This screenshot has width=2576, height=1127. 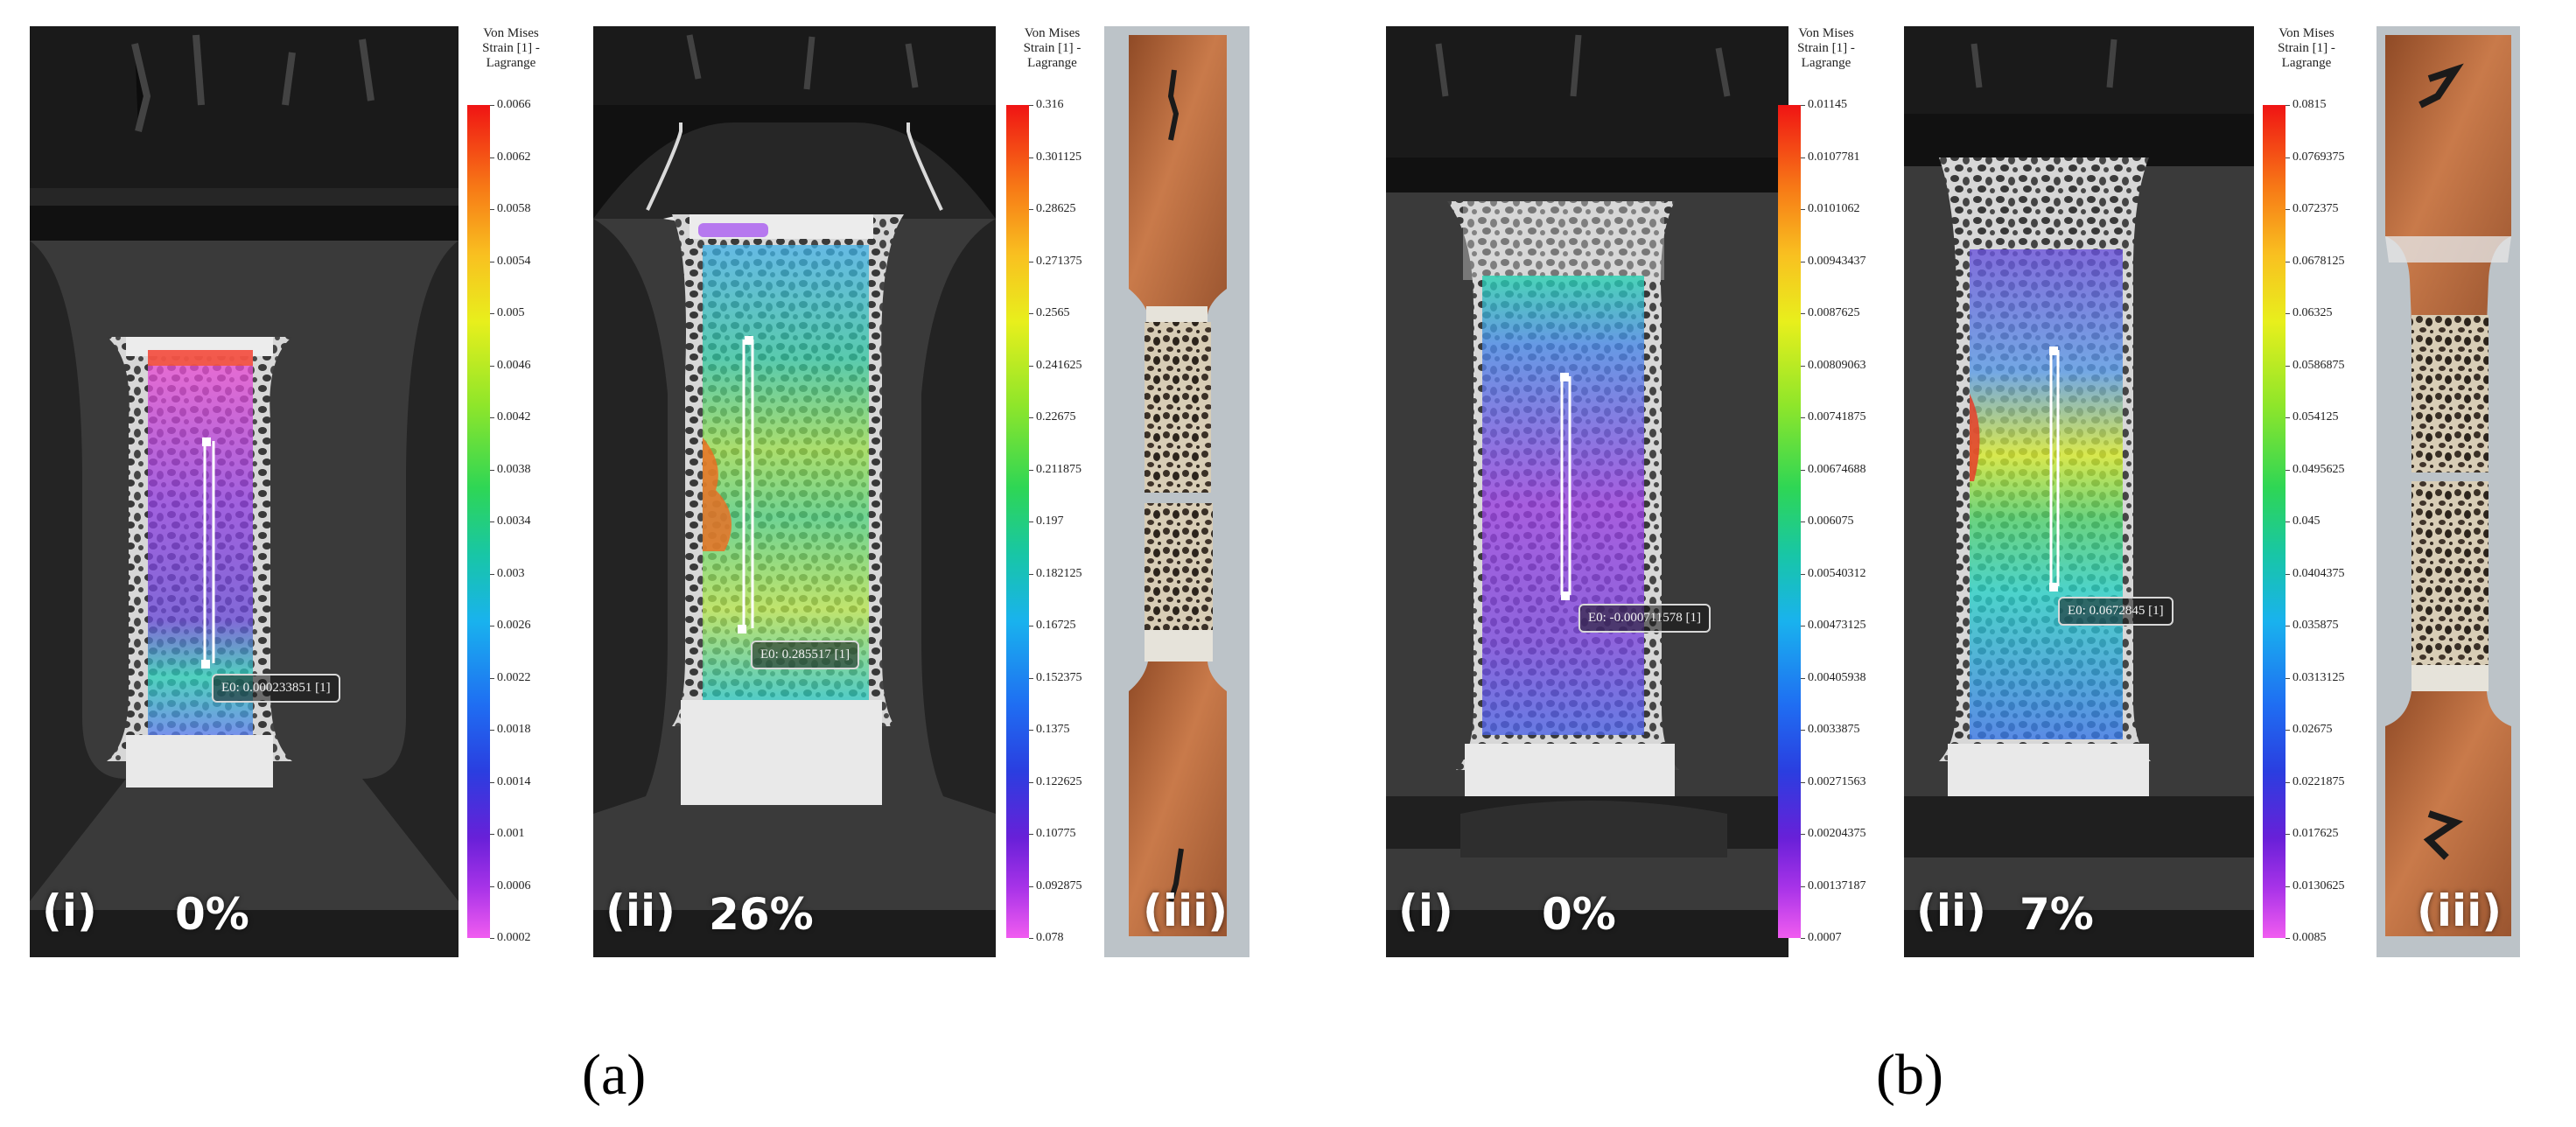 What do you see at coordinates (1833, 885) in the screenshot?
I see `tick-label: 0.00137187` at bounding box center [1833, 885].